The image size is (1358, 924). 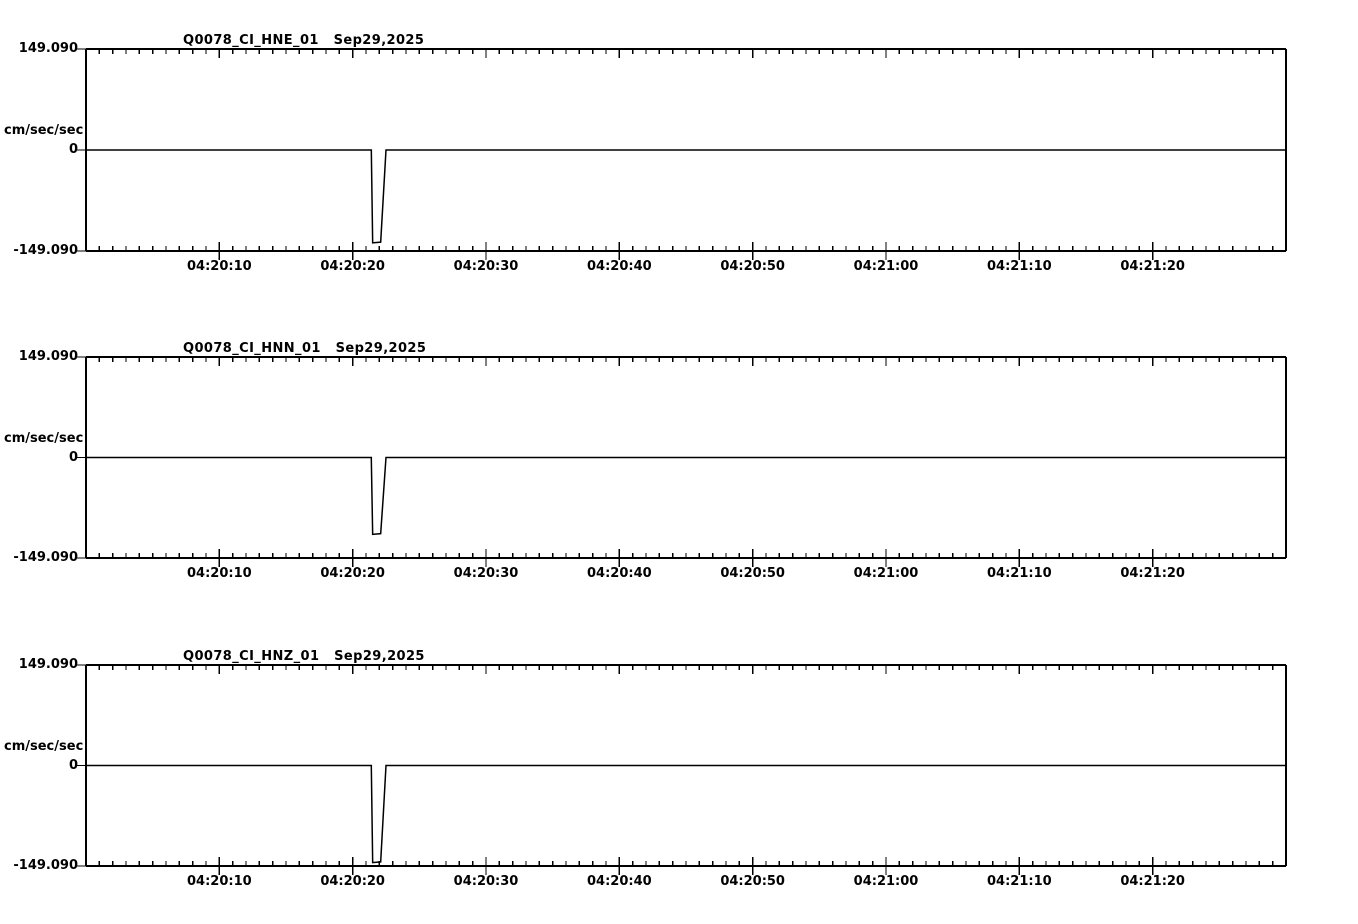 What do you see at coordinates (304, 656) in the screenshot?
I see `panel-title: Q0078_CI_HNZ_01 Sep29,2025` at bounding box center [304, 656].